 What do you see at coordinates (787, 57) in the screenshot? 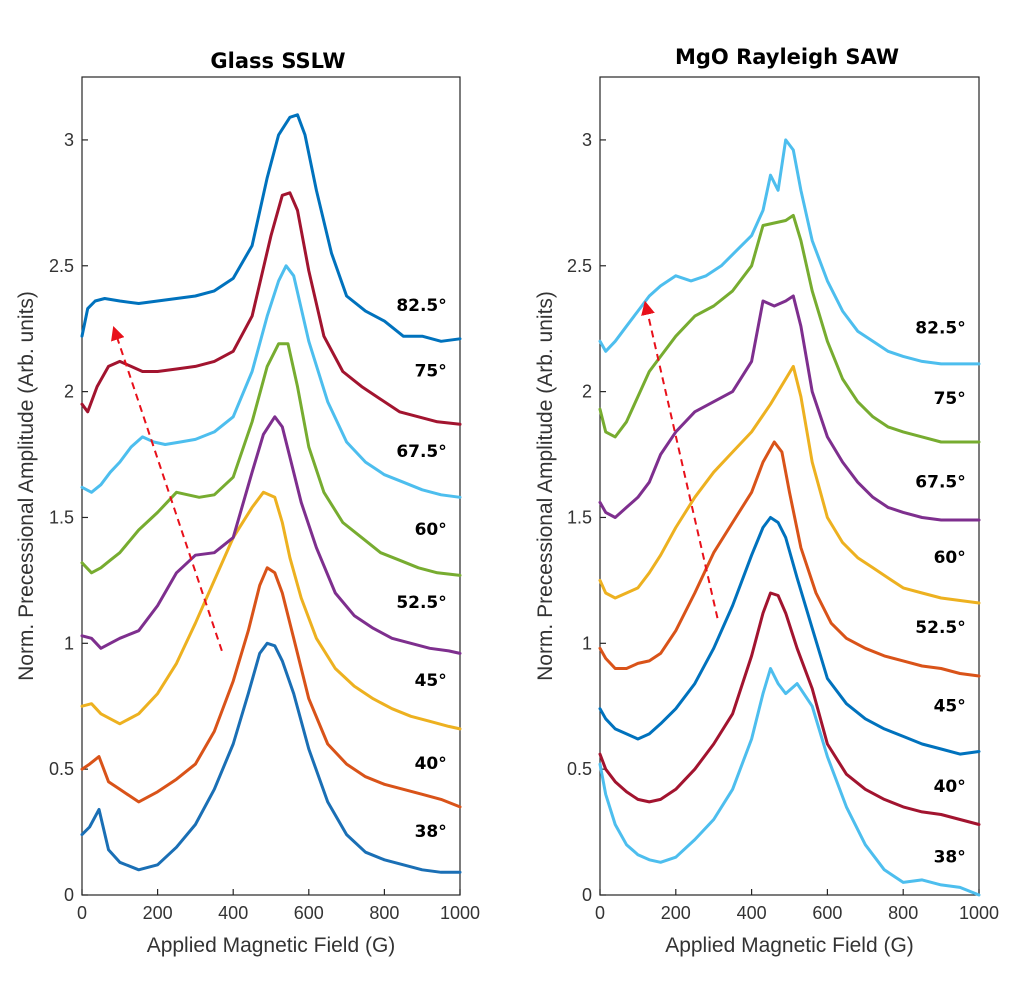
I see `chart-title: MgO Rayleigh SAW` at bounding box center [787, 57].